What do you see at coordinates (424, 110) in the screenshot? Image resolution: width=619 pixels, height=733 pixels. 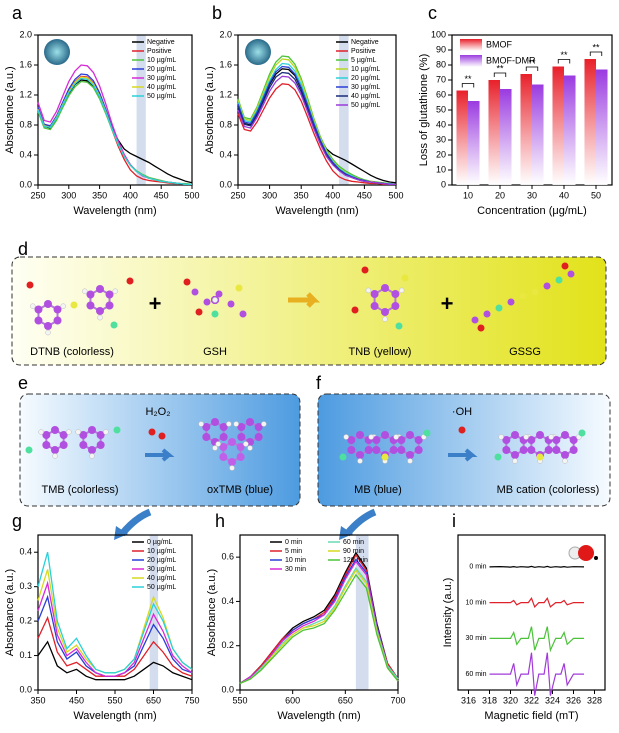 I see `y-axis-label: Loss of glutathione (%)` at bounding box center [424, 110].